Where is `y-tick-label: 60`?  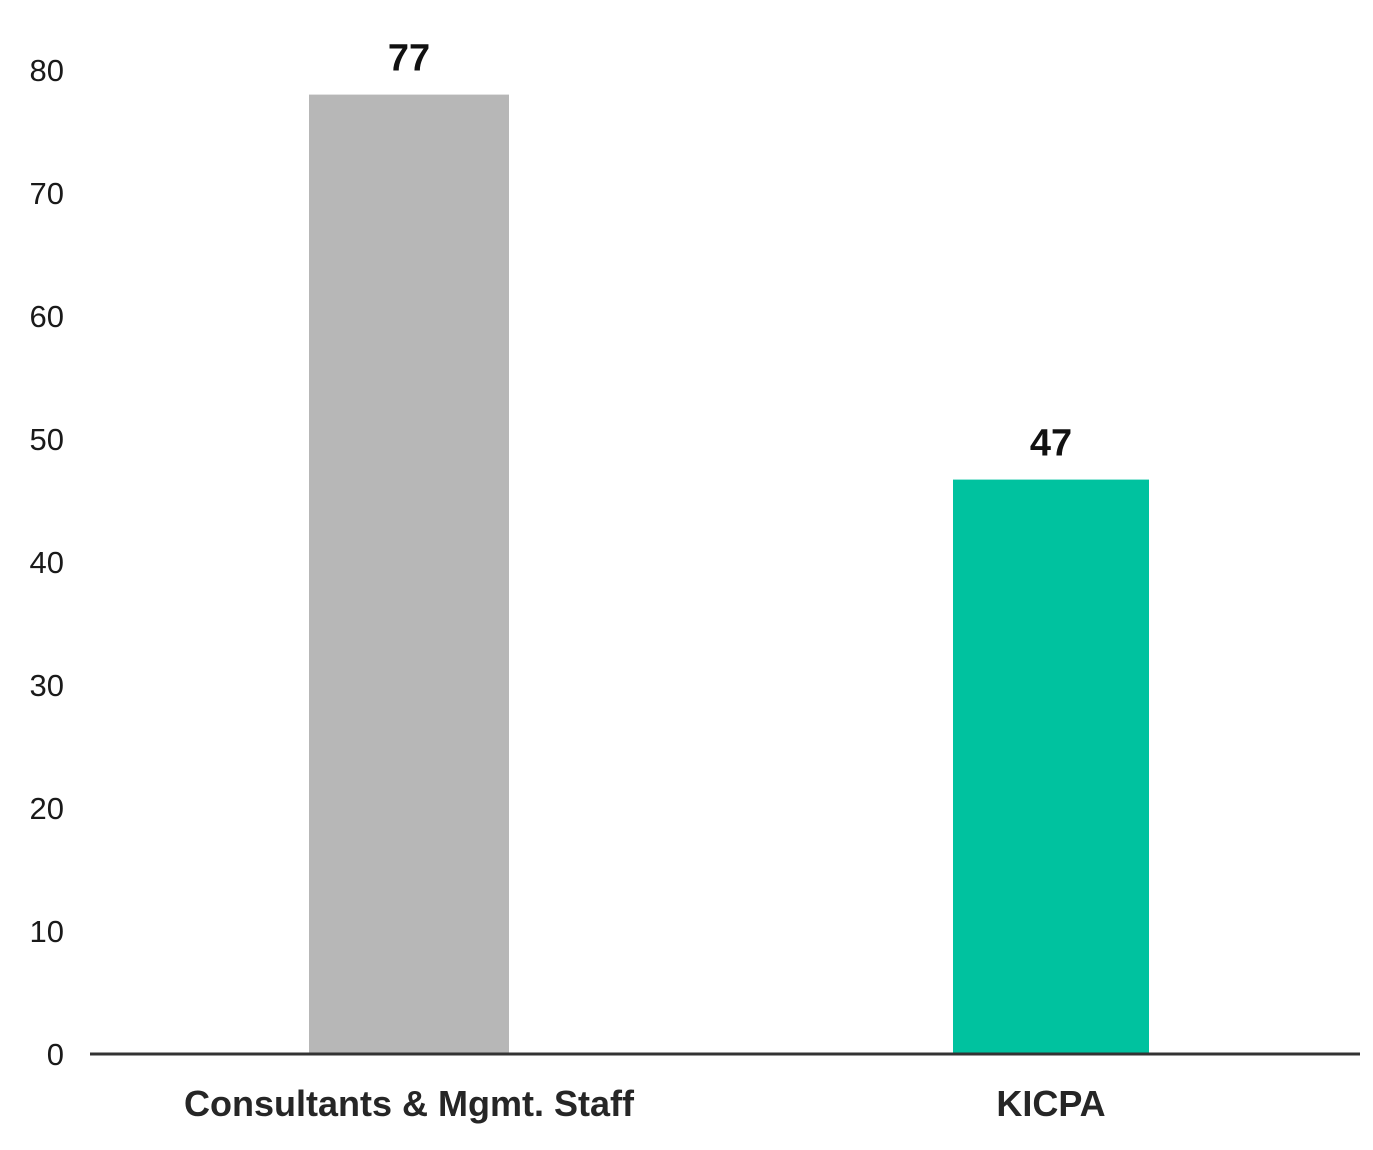 y-tick-label: 60 is located at coordinates (47, 316).